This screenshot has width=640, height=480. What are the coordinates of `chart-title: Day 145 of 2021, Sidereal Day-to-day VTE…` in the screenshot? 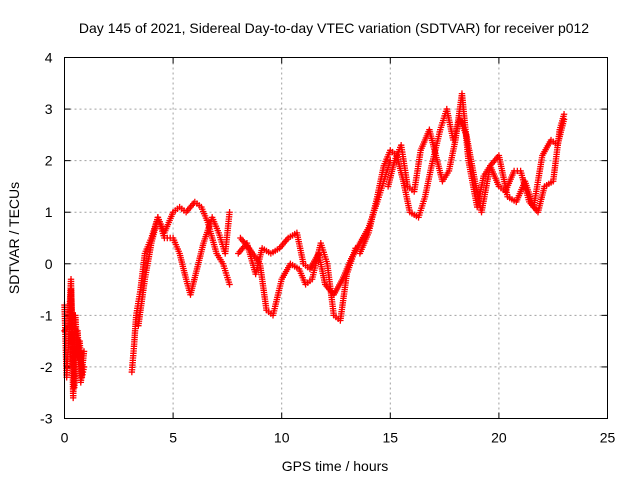 It's located at (334, 28).